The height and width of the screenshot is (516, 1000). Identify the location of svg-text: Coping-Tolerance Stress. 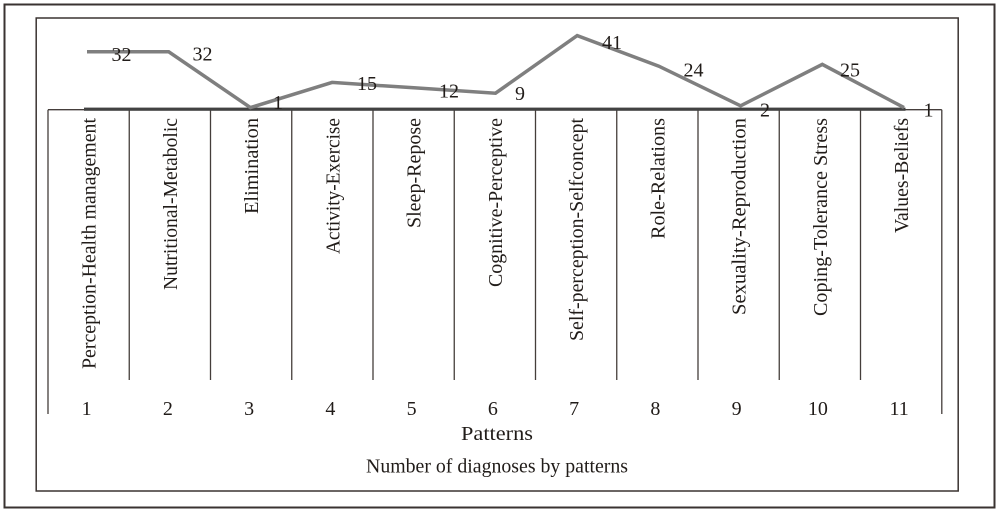
(821, 217).